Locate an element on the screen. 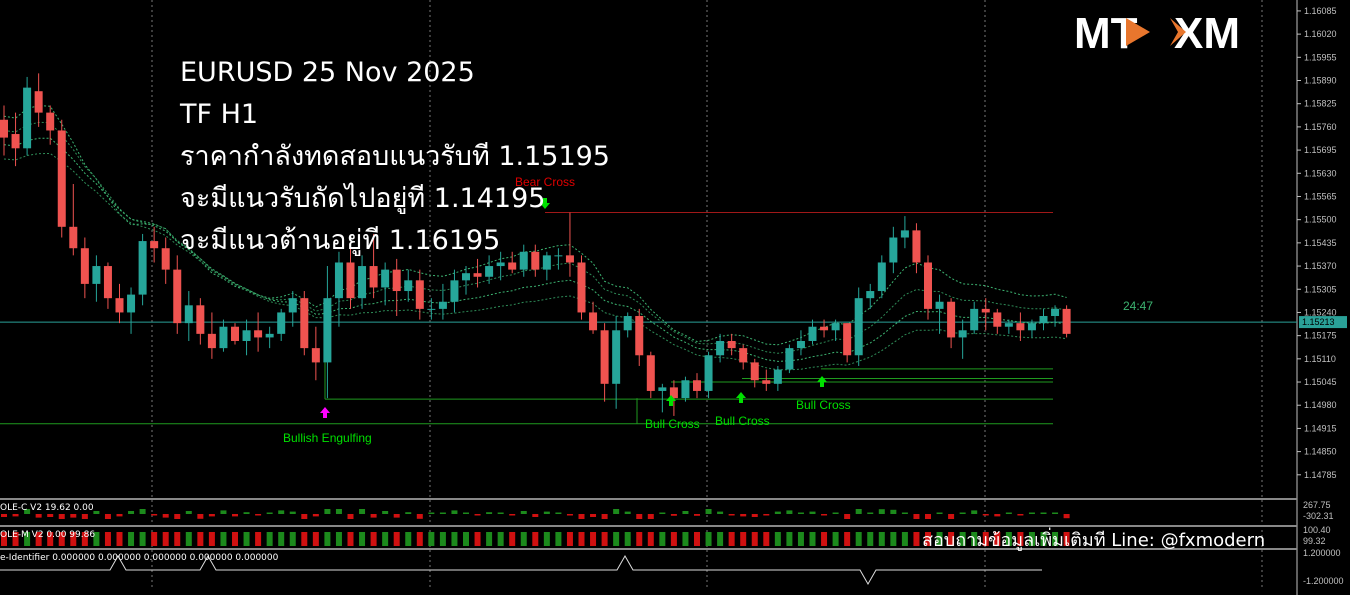 Image resolution: width=1350 pixels, height=595 pixels. y-tick-label: 1.14785 is located at coordinates (1320, 475).